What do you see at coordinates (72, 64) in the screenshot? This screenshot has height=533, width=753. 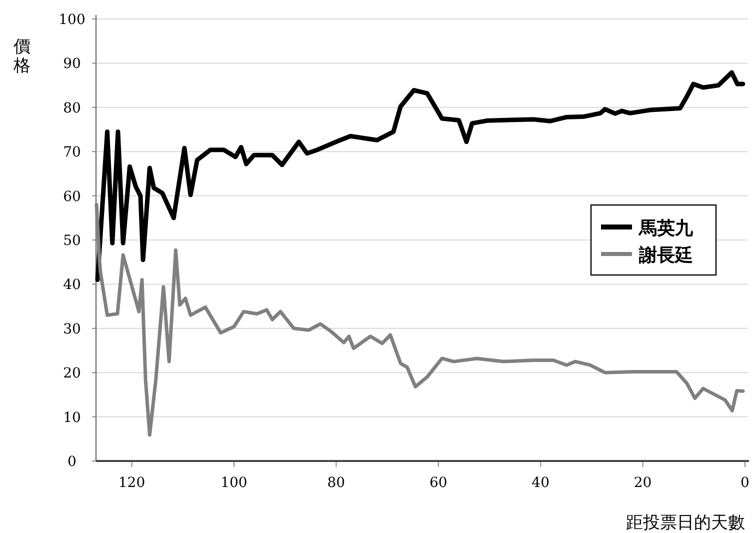 I see `y-tick-label: 90` at bounding box center [72, 64].